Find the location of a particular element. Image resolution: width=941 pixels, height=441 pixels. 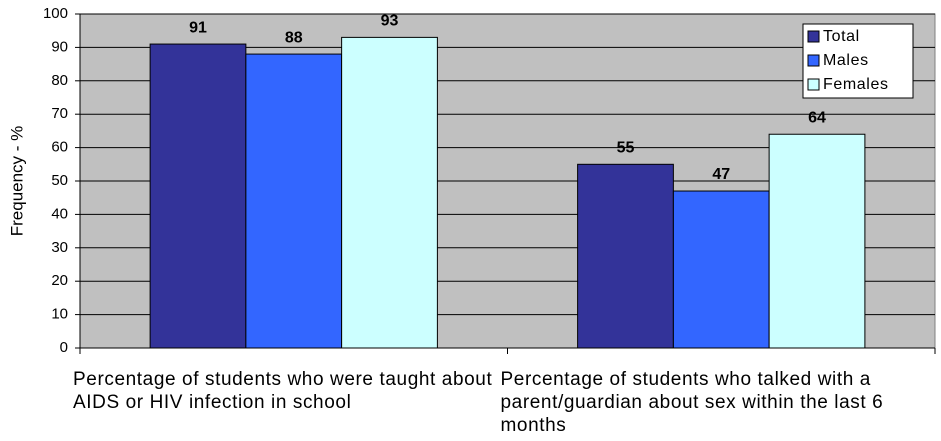

y-tick-label: 20 is located at coordinates (59, 280).